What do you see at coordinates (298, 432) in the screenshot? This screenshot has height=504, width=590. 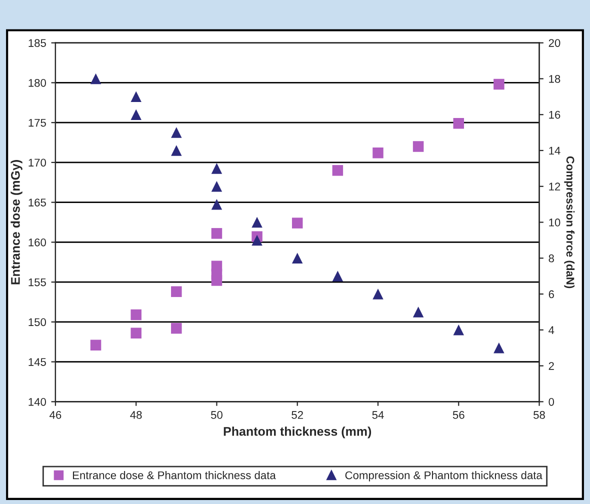 I see `x-axis-title: Phantom thickness (mm)` at bounding box center [298, 432].